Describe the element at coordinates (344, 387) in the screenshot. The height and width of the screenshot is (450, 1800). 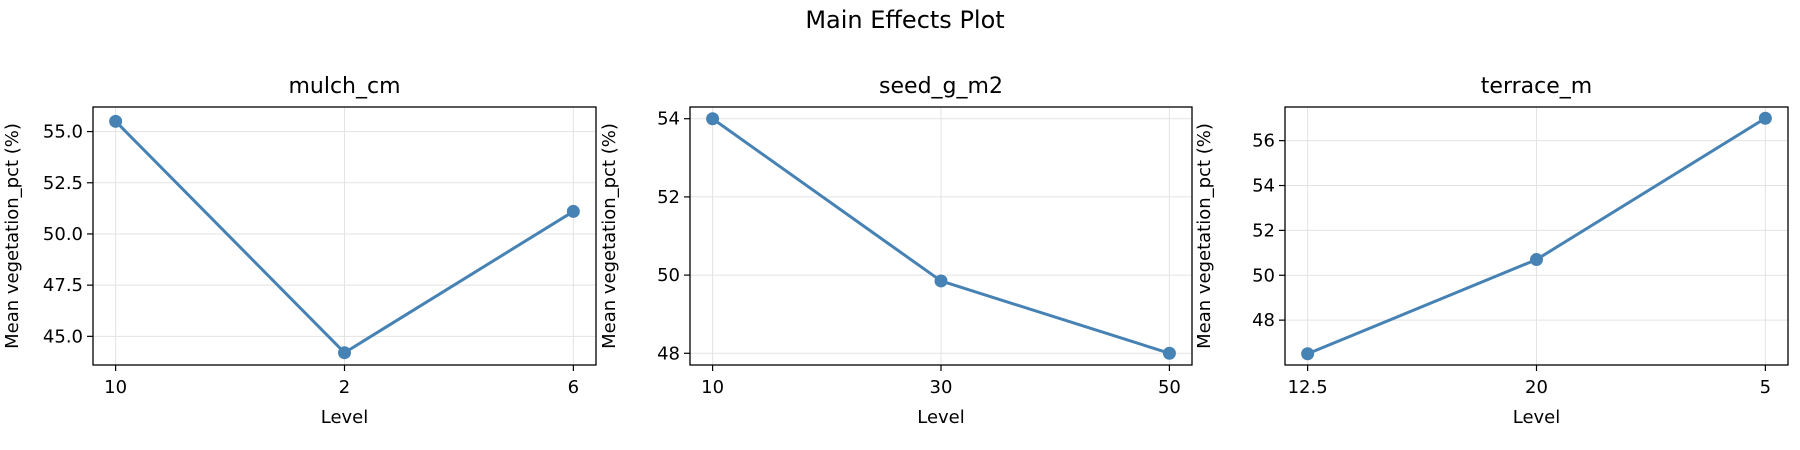
I see `x-tick-label: 2` at that location.